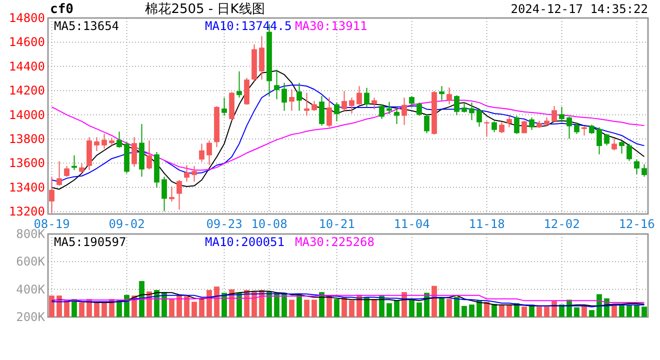 The image size is (660, 360). What do you see at coordinates (26, 42) in the screenshot?
I see `y-tick-label: 14600` at bounding box center [26, 42].